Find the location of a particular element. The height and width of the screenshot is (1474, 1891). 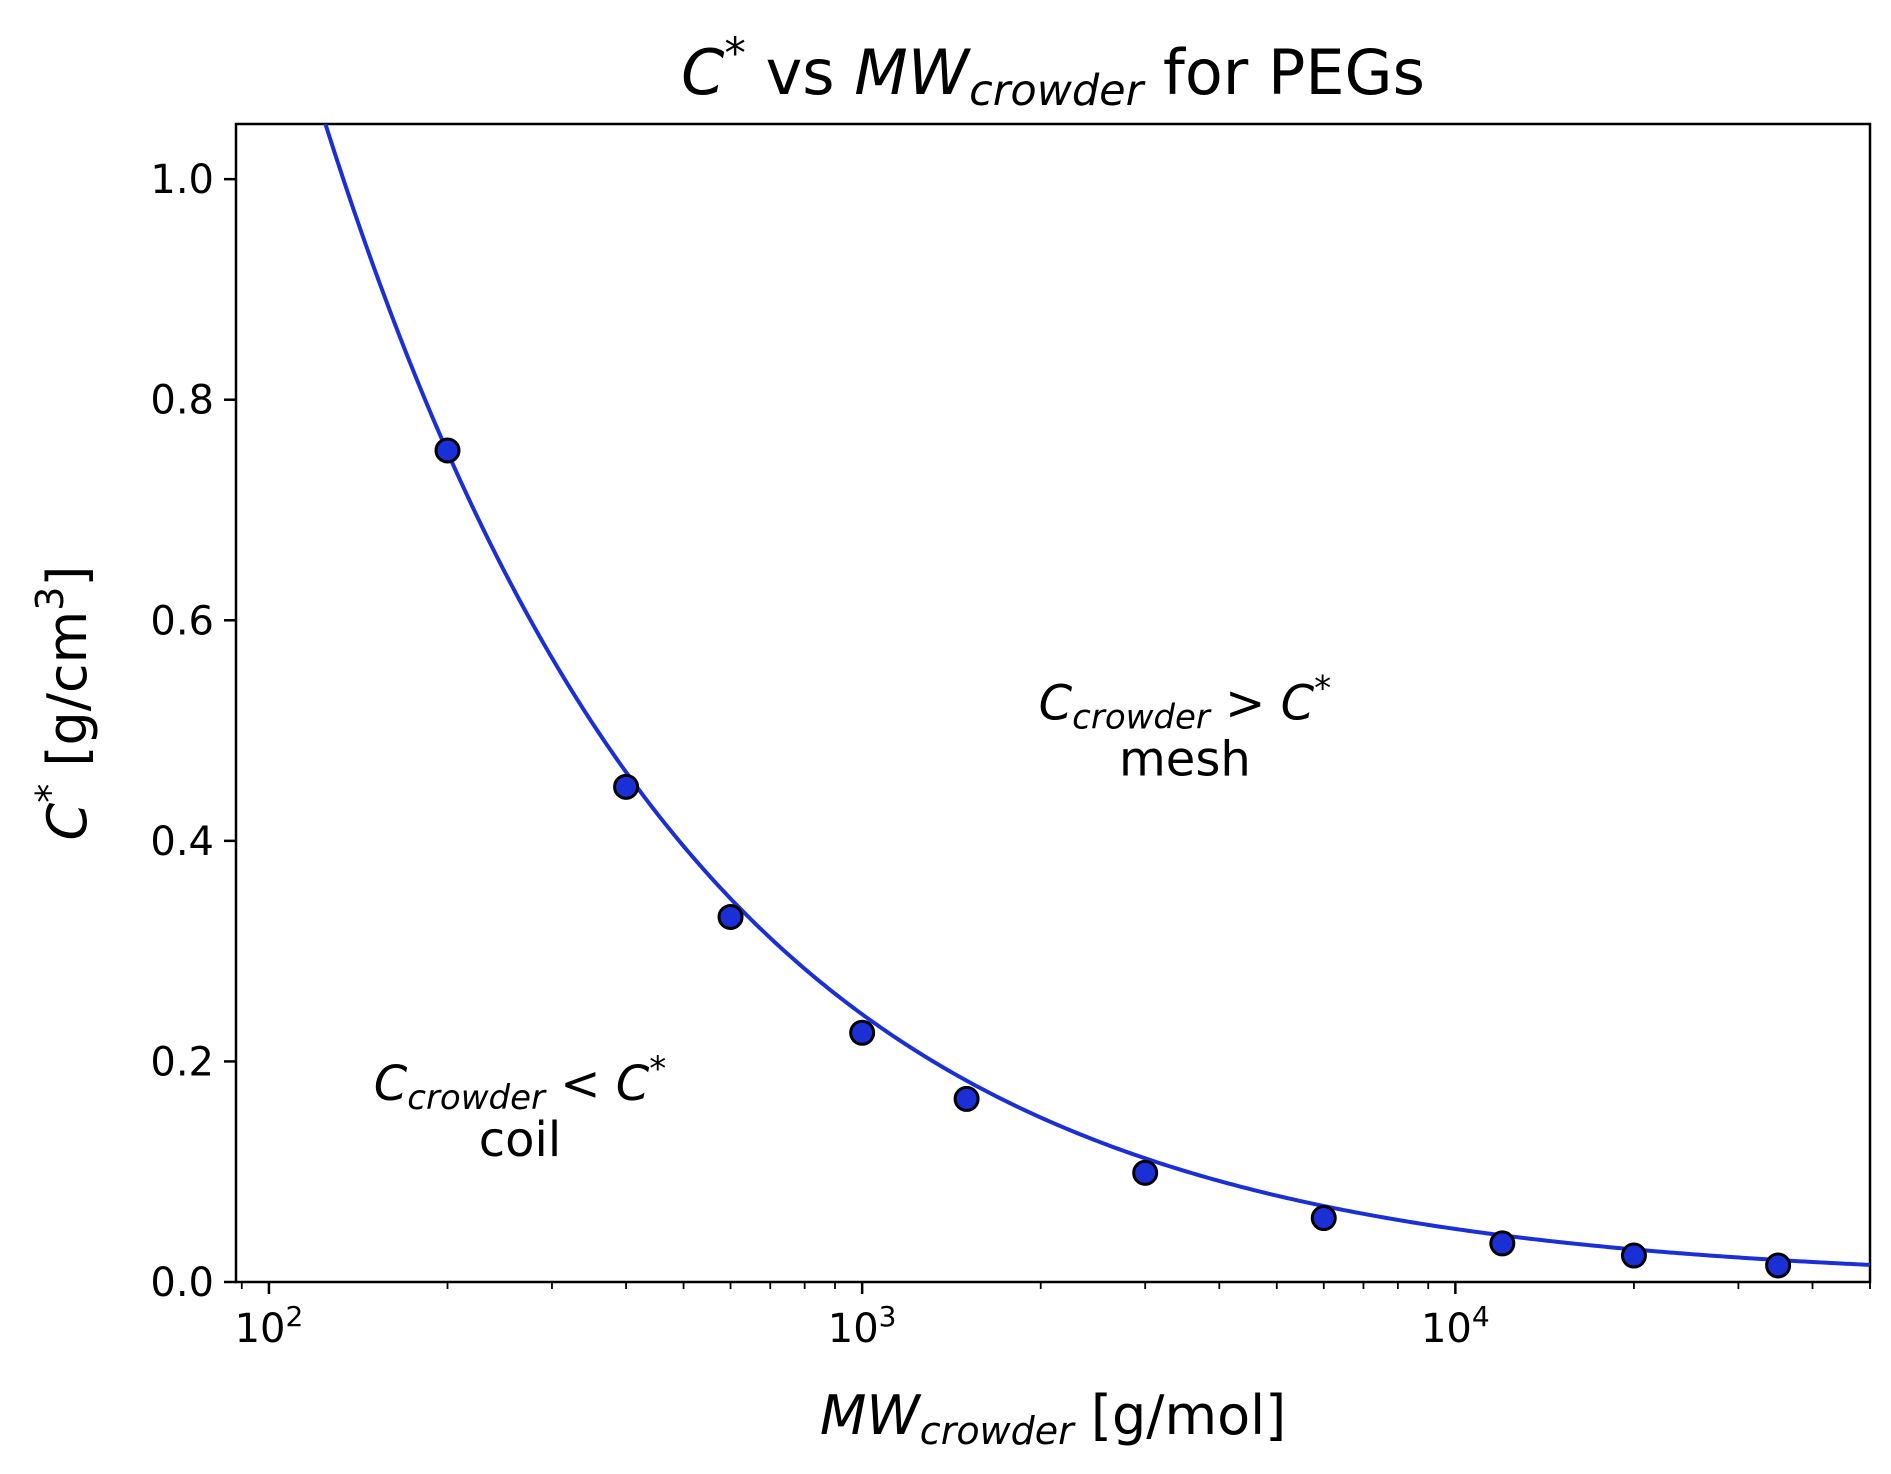

x-tick-label: 10³ is located at coordinates (862, 1326).